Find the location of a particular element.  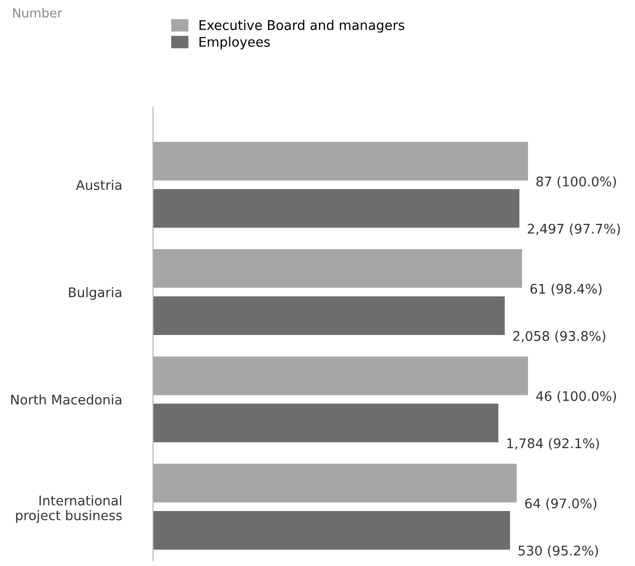

y-tick-label: International project business is located at coordinates (69, 509).